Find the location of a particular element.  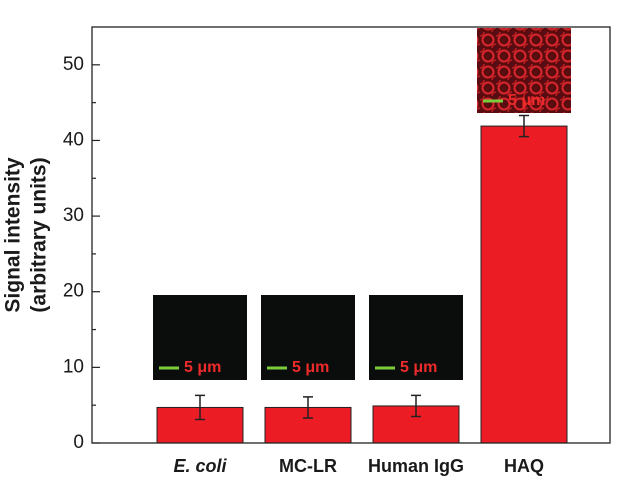

y-tick-label: 40 is located at coordinates (73, 139).